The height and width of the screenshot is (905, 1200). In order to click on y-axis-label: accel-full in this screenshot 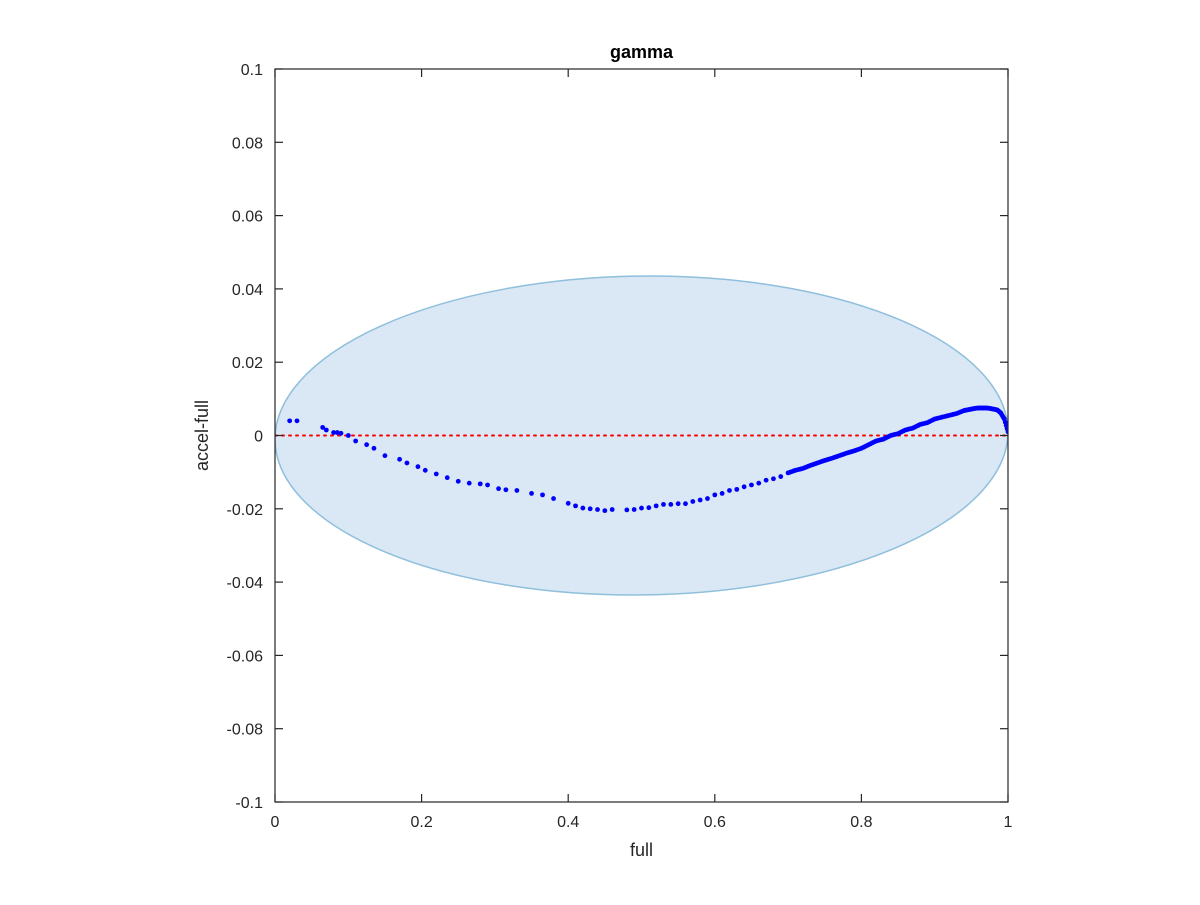, I will do `click(202, 435)`.